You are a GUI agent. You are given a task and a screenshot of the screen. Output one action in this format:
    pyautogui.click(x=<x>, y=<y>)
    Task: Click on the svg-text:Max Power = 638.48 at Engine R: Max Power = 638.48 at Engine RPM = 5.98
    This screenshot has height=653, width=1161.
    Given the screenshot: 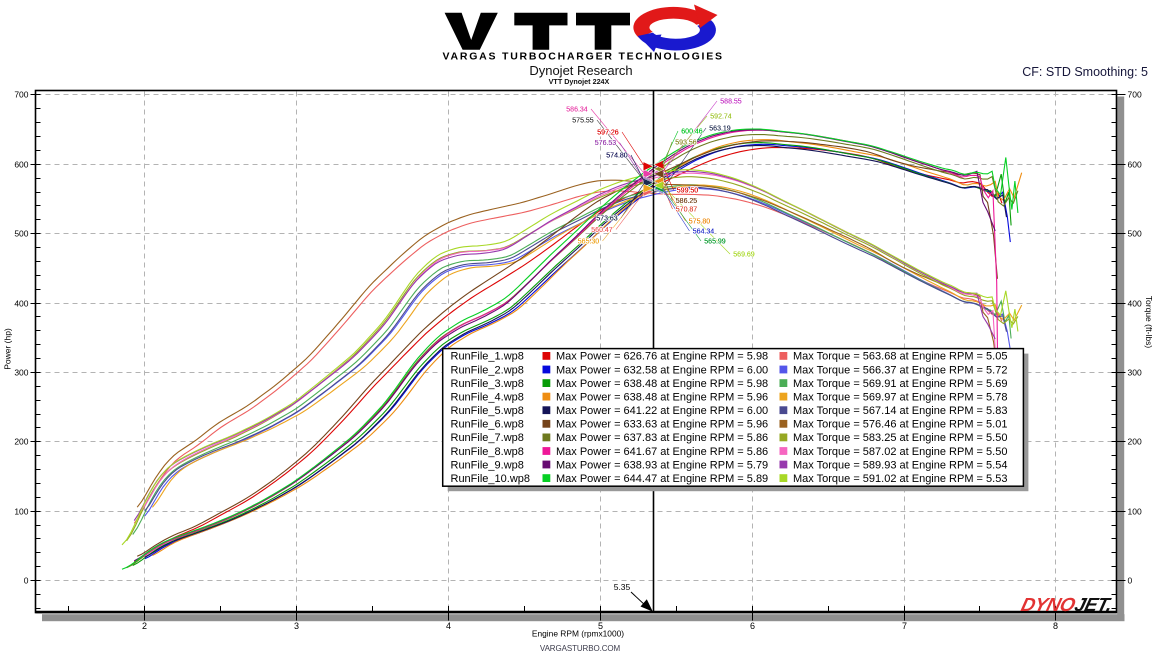 What is the action you would take?
    pyautogui.click(x=662, y=384)
    